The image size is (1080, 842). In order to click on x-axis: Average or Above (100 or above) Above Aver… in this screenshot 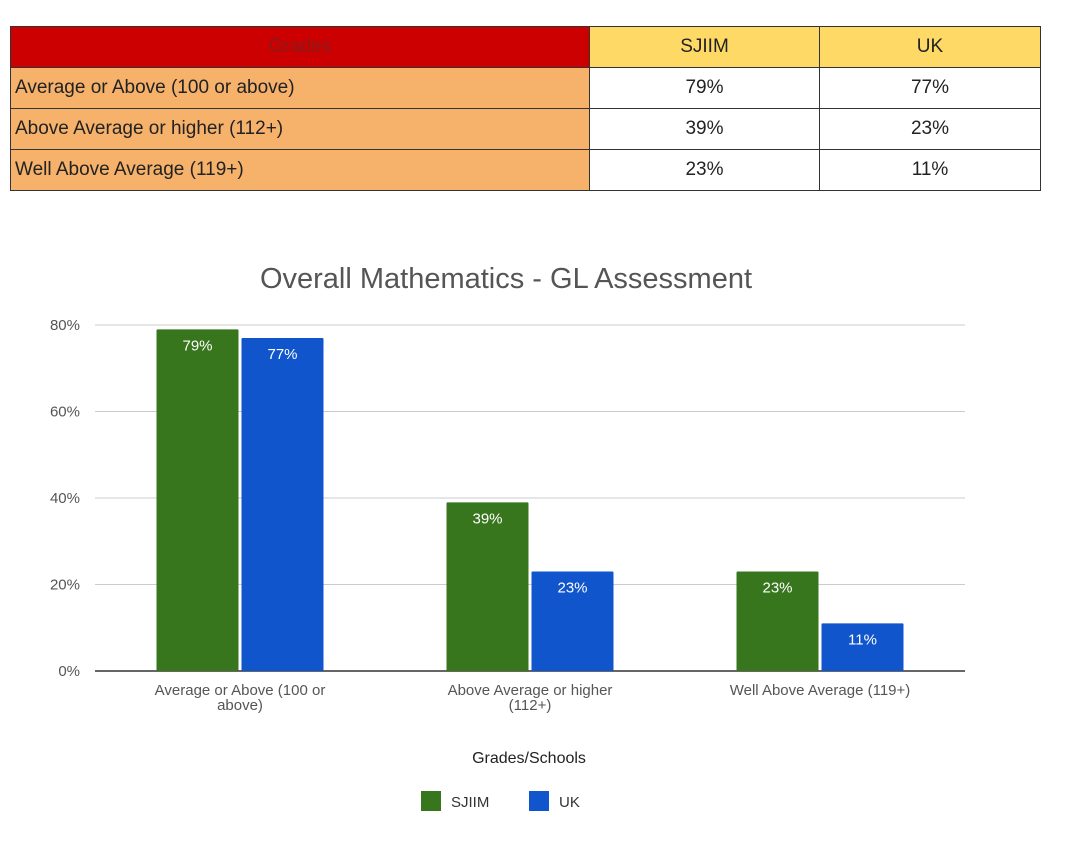, I will do `click(533, 698)`.